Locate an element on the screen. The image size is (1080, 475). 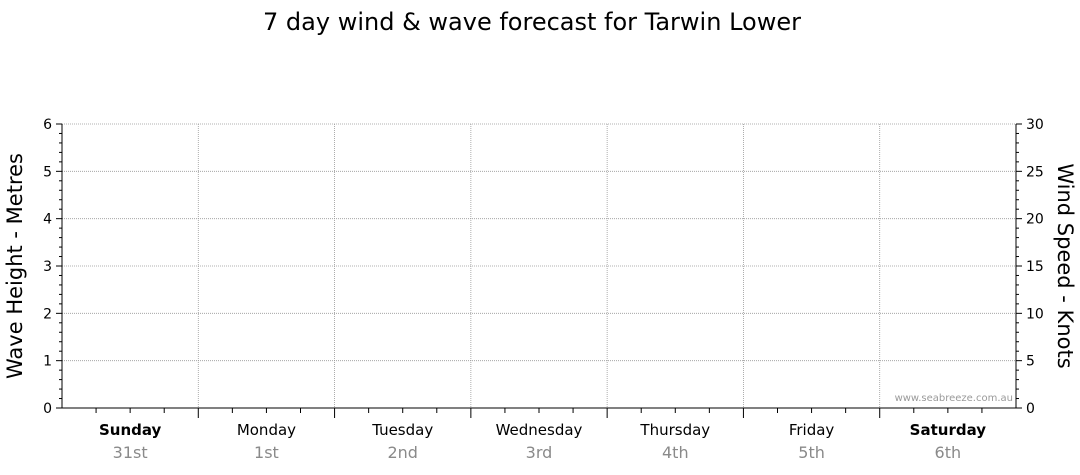
day-name-label: Saturday is located at coordinates (948, 430).